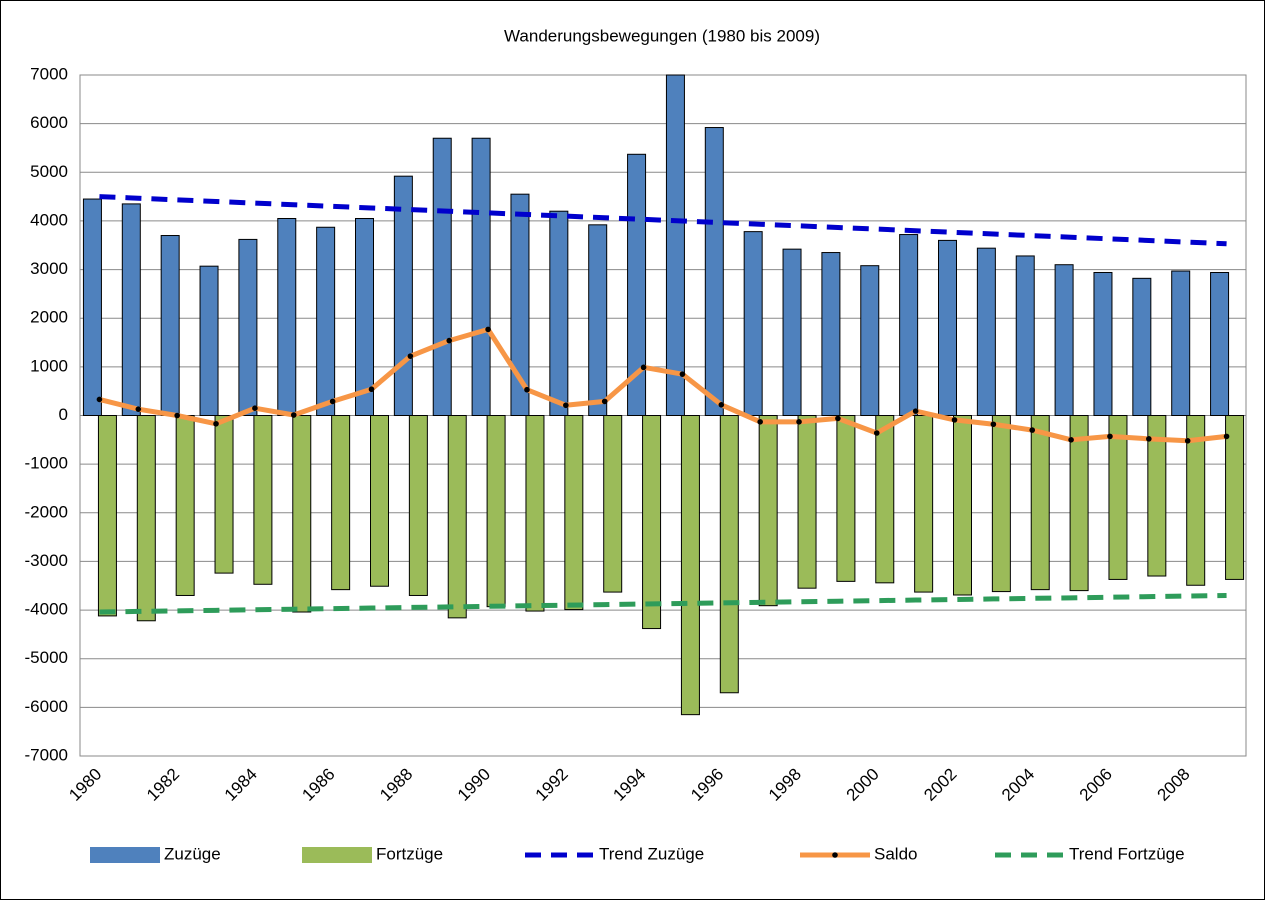  I want to click on y-tick-label: -5000, so click(46, 657).